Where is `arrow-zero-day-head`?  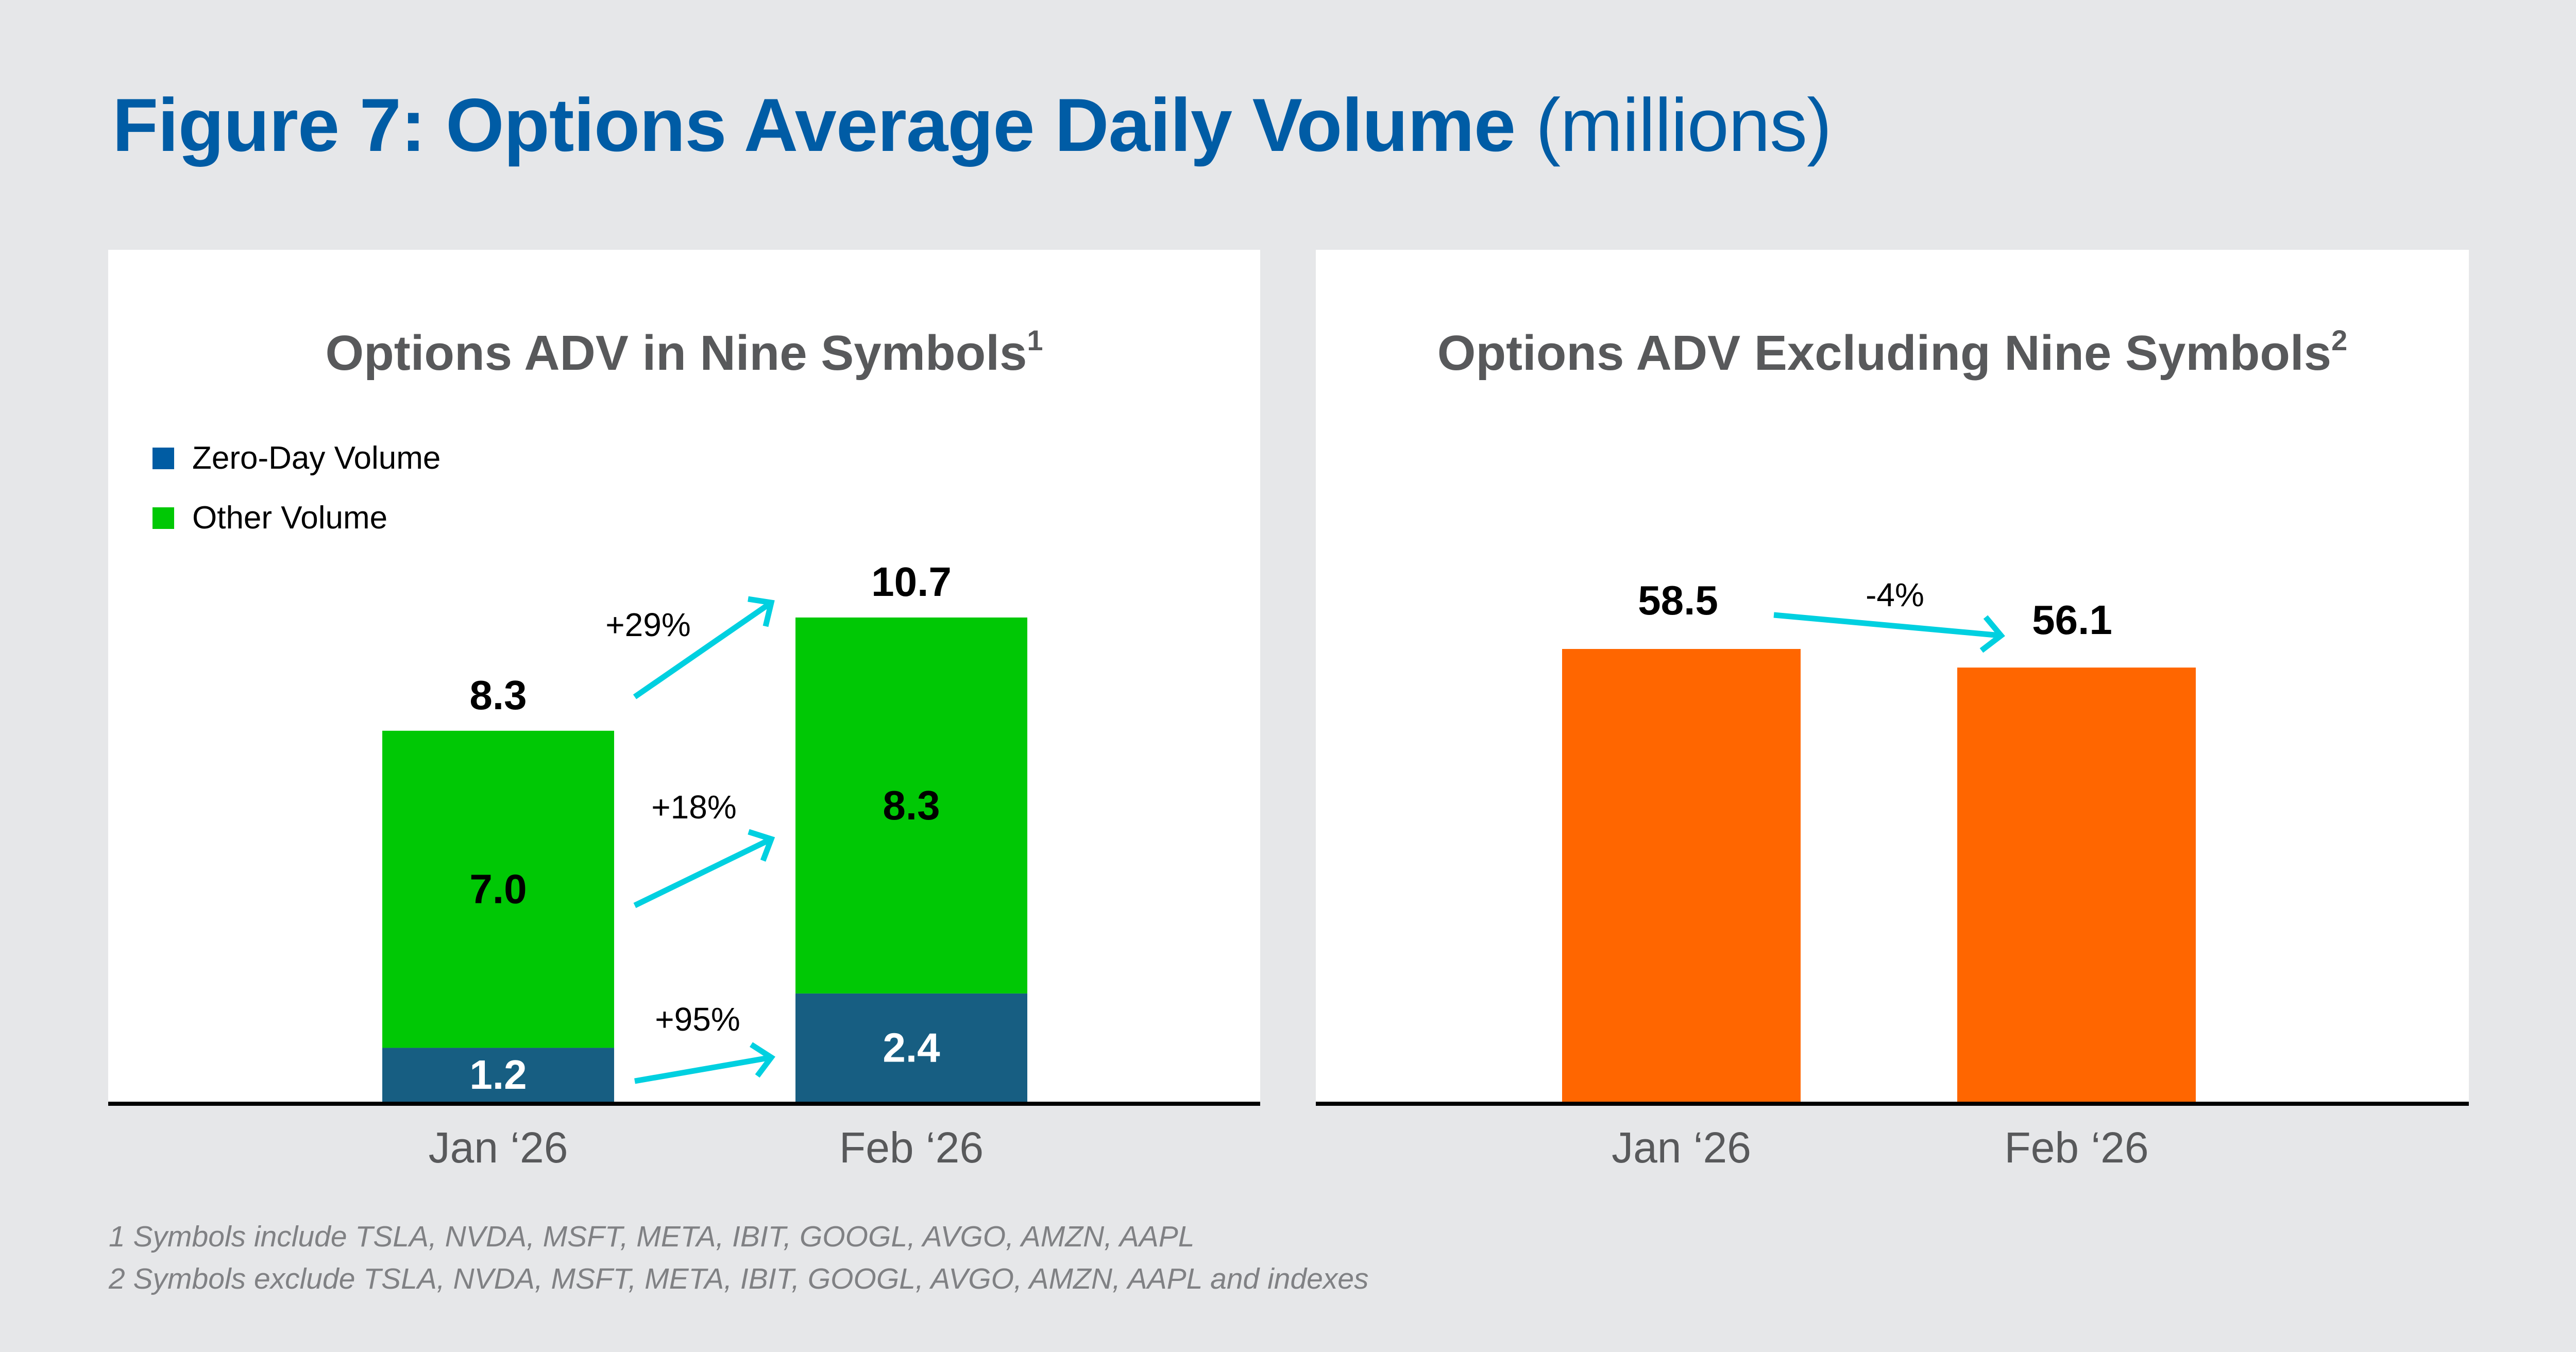
arrow-zero-day-head is located at coordinates (762, 1060).